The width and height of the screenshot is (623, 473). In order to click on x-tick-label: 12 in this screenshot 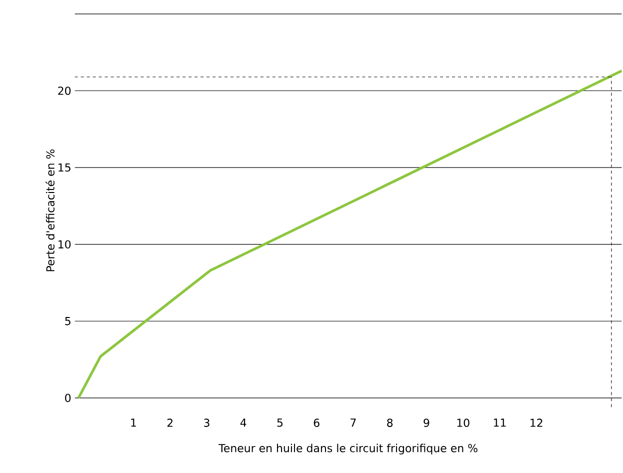, I will do `click(536, 422)`.